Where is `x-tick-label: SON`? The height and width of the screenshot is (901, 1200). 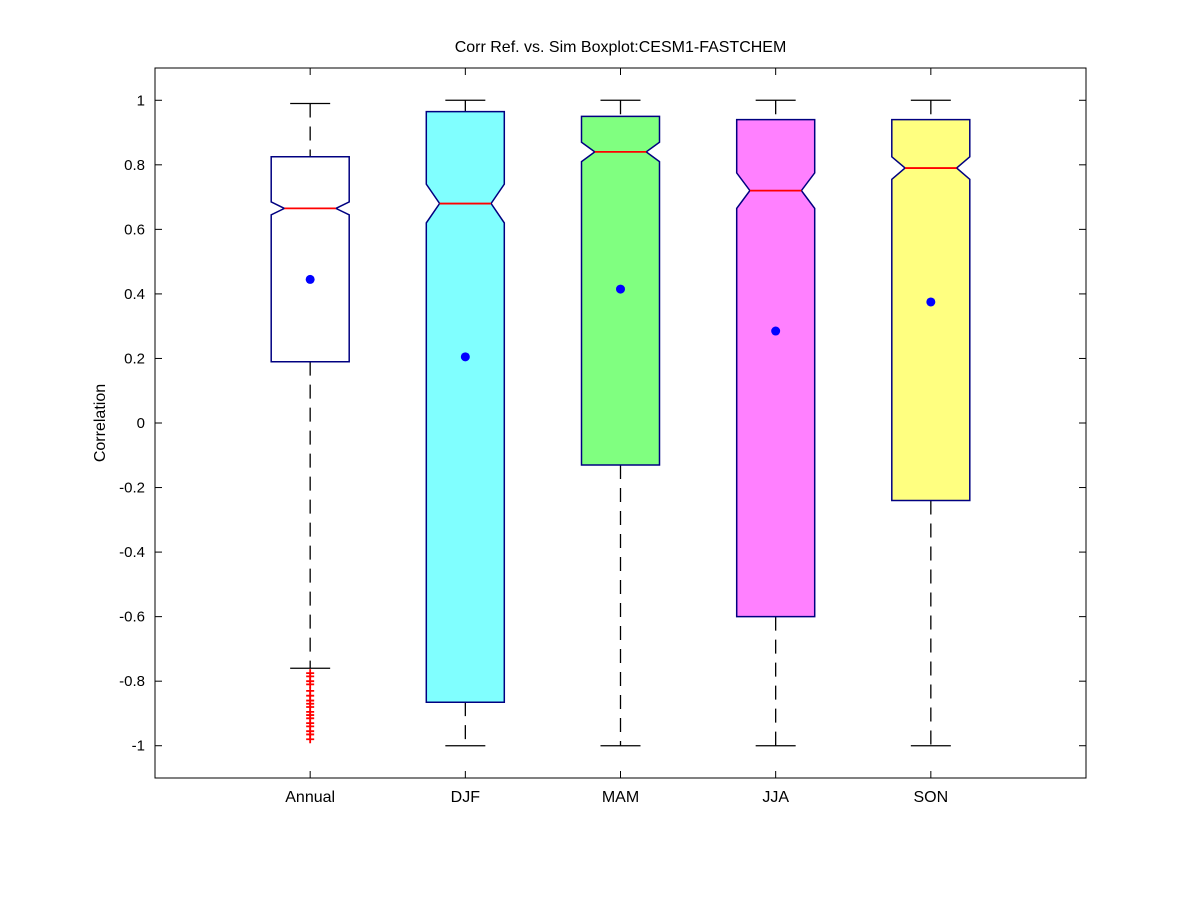
x-tick-label: SON is located at coordinates (930, 797).